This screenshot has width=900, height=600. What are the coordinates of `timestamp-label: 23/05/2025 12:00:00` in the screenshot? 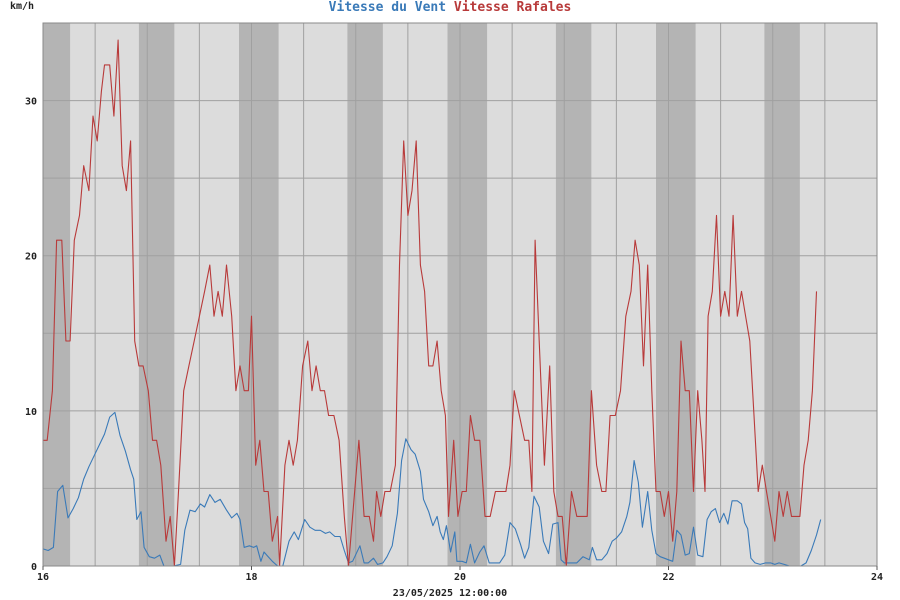 It's located at (450, 593).